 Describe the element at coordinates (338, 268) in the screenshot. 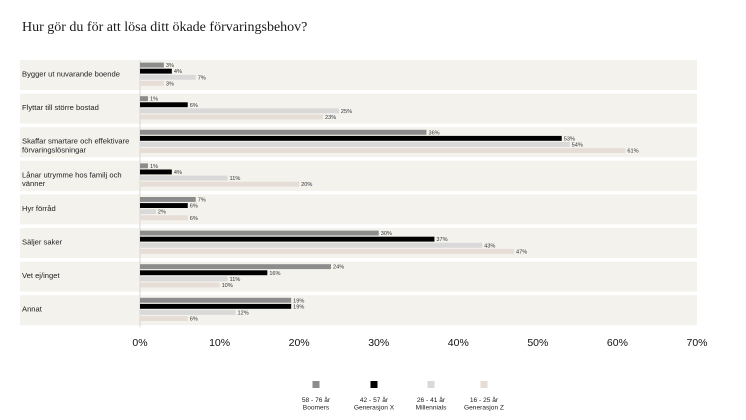

I see `bar-value-label: 24%` at that location.